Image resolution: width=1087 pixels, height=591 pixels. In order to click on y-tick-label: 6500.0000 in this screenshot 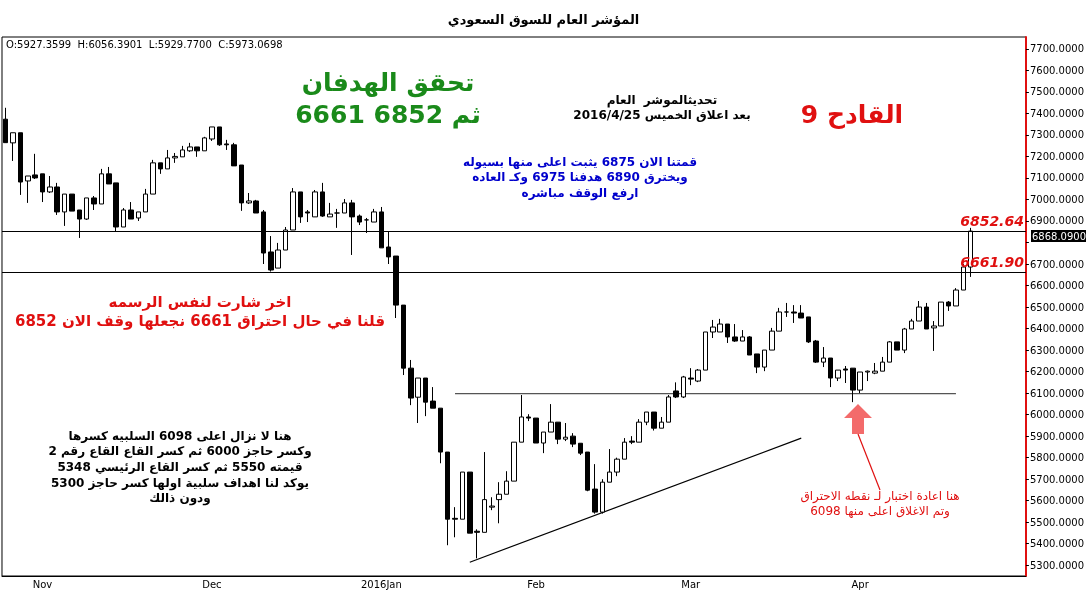, I will do `click(1056, 307)`.